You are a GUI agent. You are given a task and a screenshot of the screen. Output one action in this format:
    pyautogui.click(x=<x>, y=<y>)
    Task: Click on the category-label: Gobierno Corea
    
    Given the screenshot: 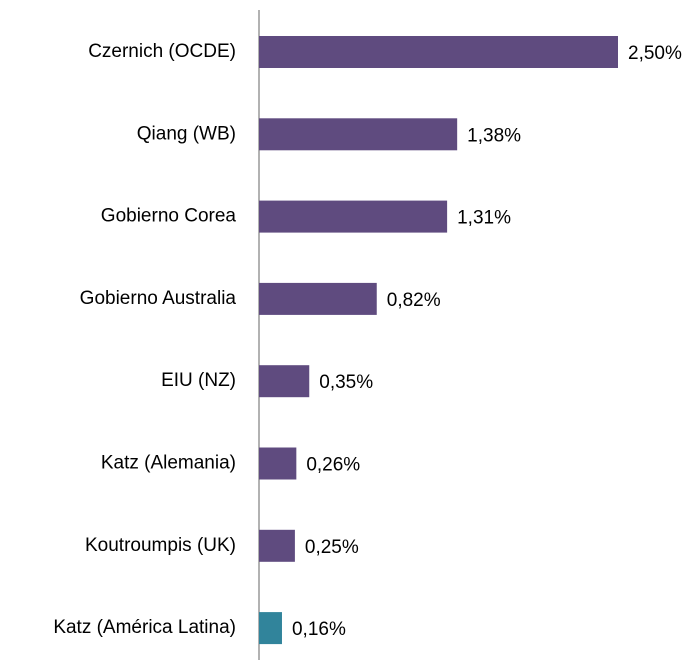 What is the action you would take?
    pyautogui.click(x=169, y=216)
    